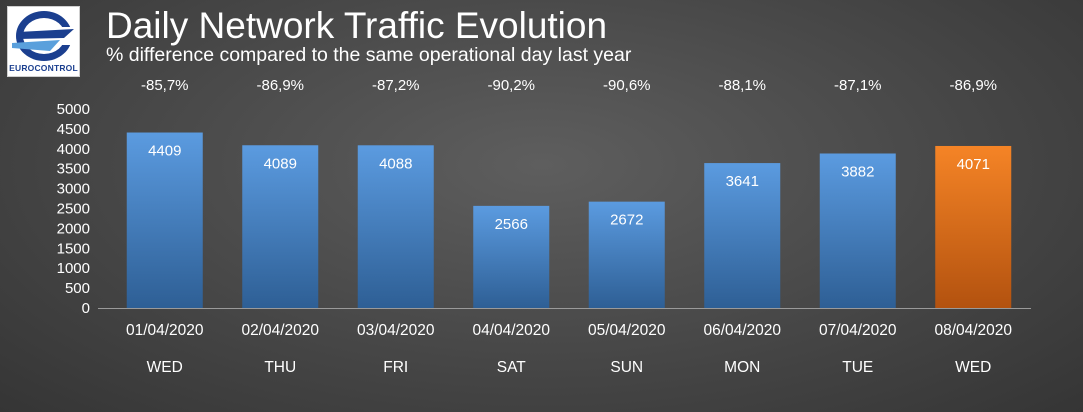 This screenshot has width=1083, height=412. I want to click on x-date-label: 06/04/2020, so click(742, 330).